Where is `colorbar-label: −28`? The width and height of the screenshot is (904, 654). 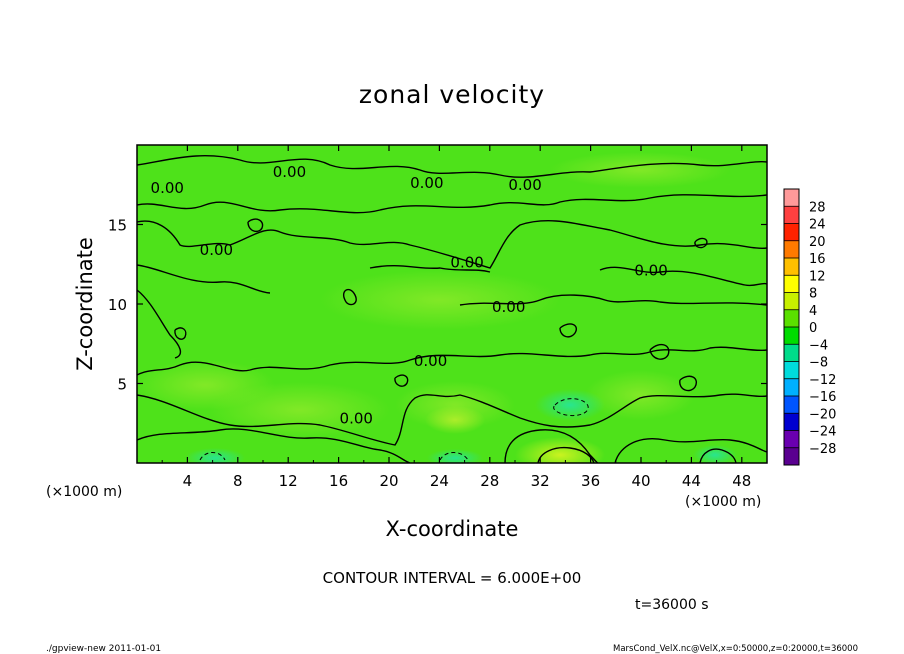
colorbar-label: −28 is located at coordinates (822, 449).